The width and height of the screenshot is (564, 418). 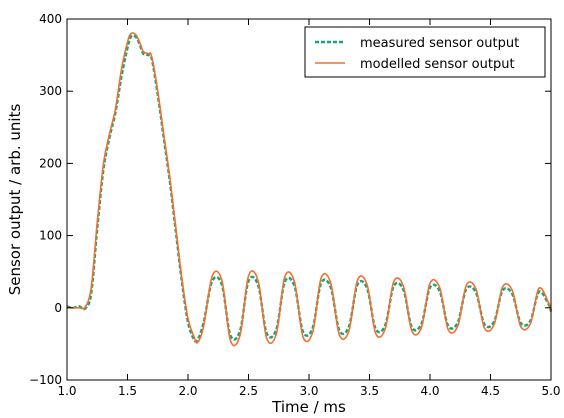 What do you see at coordinates (58, 308) in the screenshot?
I see `y-tick-label: 0` at bounding box center [58, 308].